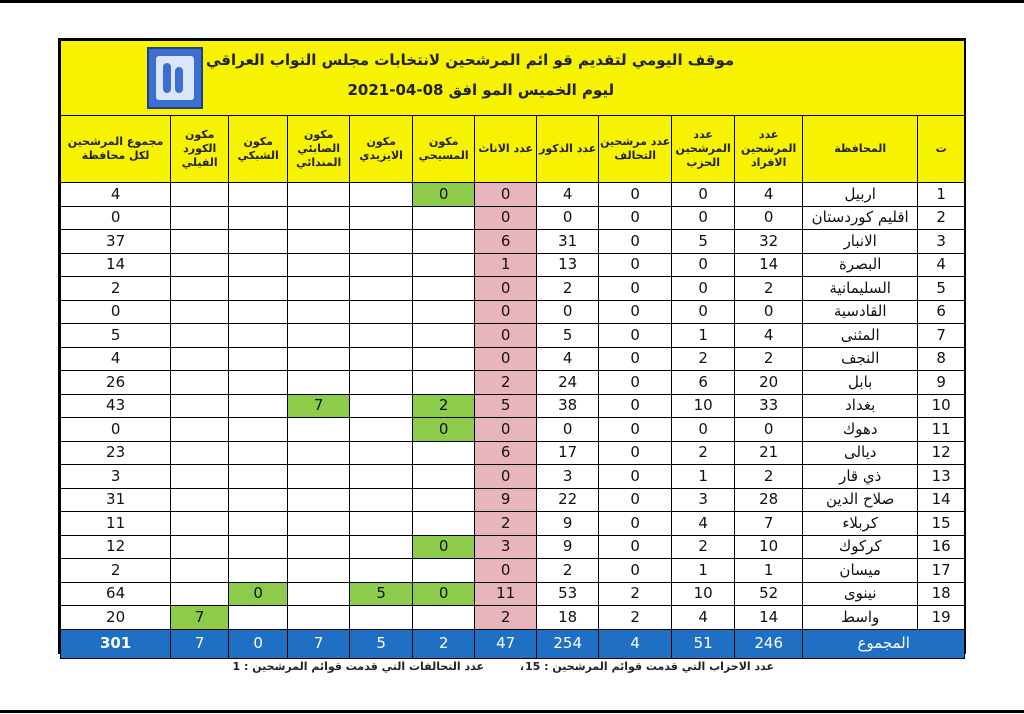 The height and width of the screenshot is (714, 1024). Describe the element at coordinates (769, 523) in the screenshot. I see `cell-individuals: 7` at that location.